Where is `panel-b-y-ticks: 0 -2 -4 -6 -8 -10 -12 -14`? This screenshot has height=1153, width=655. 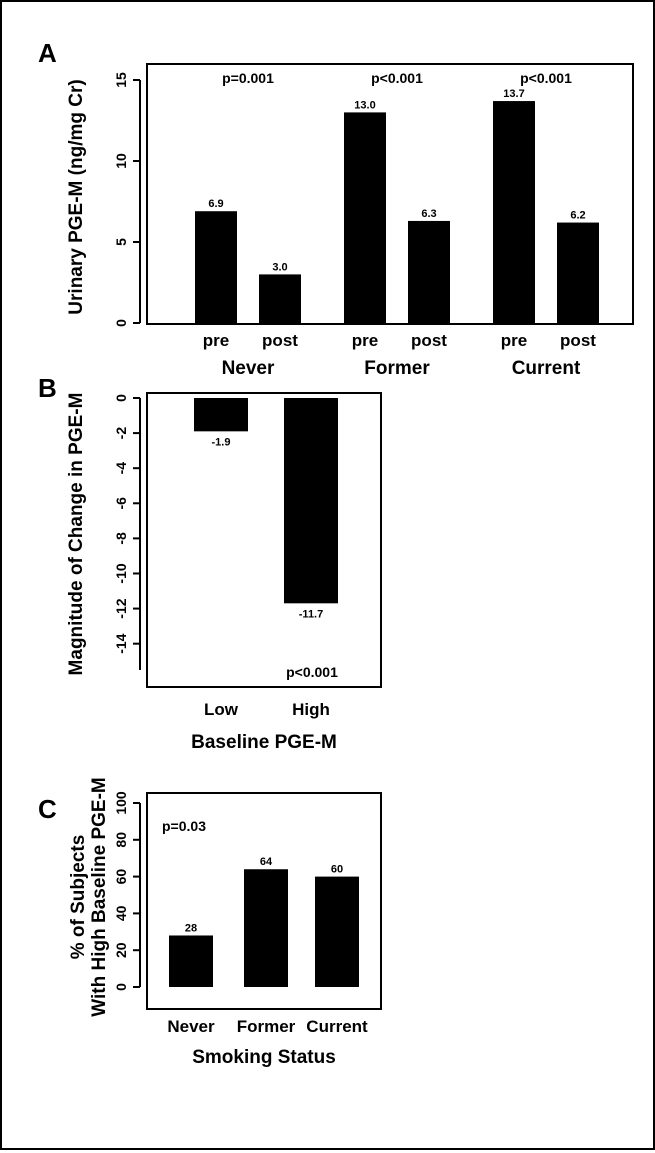 panel-b-y-ticks: 0 -2 -4 -6 -8 -10 -12 -14 is located at coordinates (126, 524).